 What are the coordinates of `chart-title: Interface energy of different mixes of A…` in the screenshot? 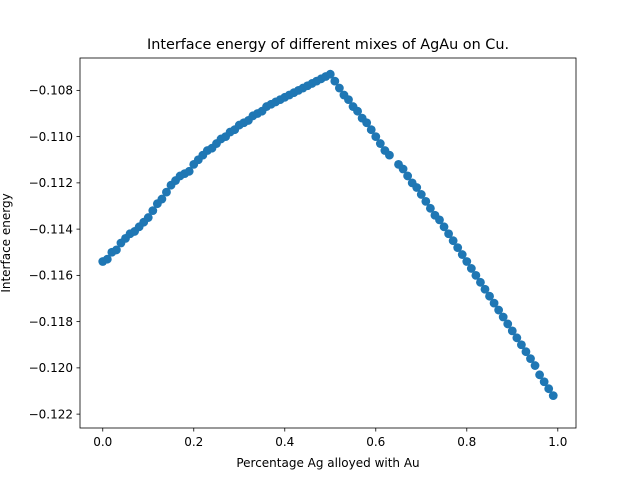 It's located at (328, 45).